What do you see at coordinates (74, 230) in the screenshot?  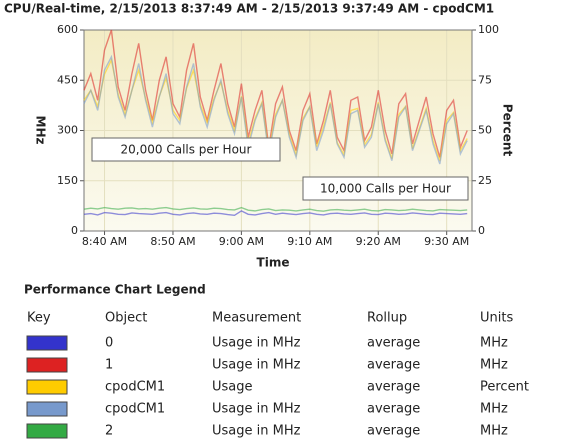 I see `y-tick-label: 0` at bounding box center [74, 230].